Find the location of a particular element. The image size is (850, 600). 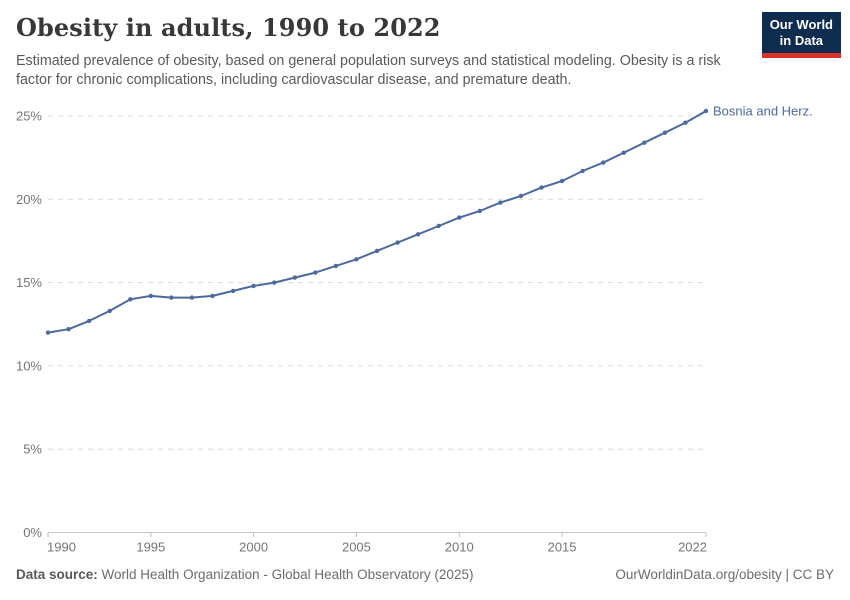

data-point-2016 is located at coordinates (582, 171).